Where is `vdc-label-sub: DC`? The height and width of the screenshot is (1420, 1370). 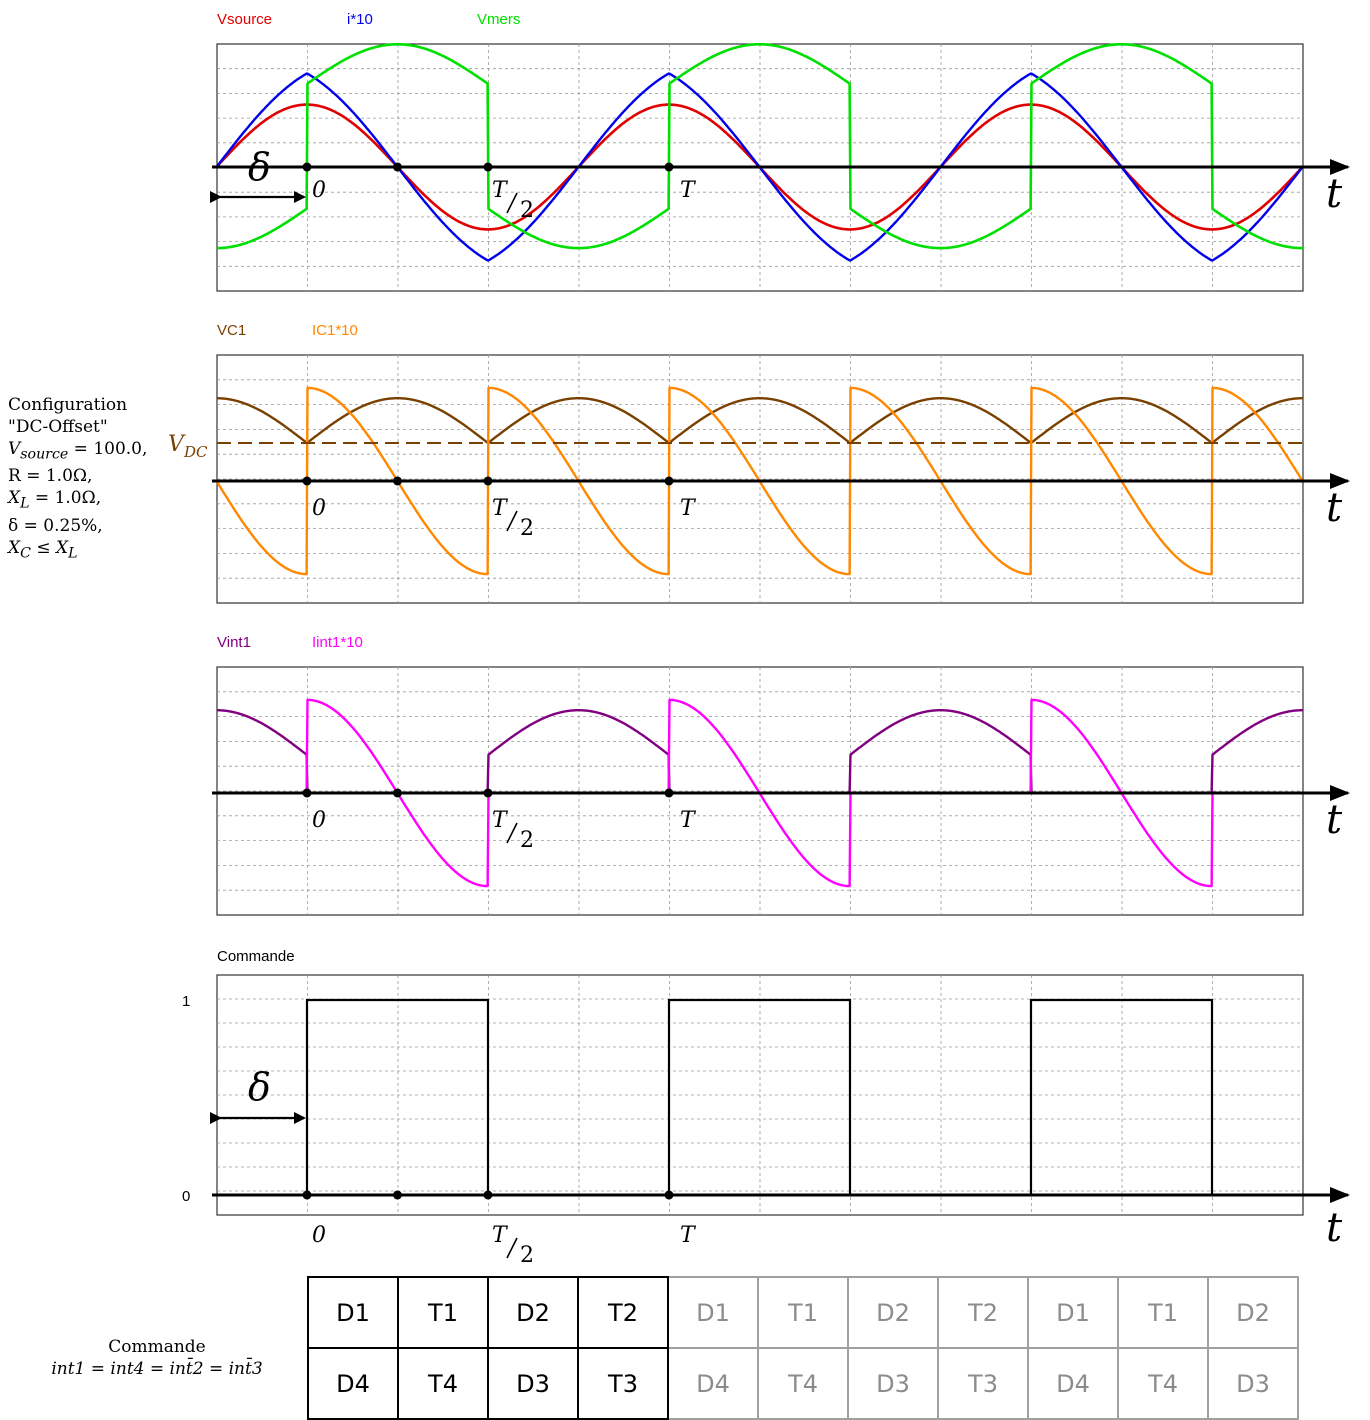 vdc-label-sub: DC is located at coordinates (195, 452).